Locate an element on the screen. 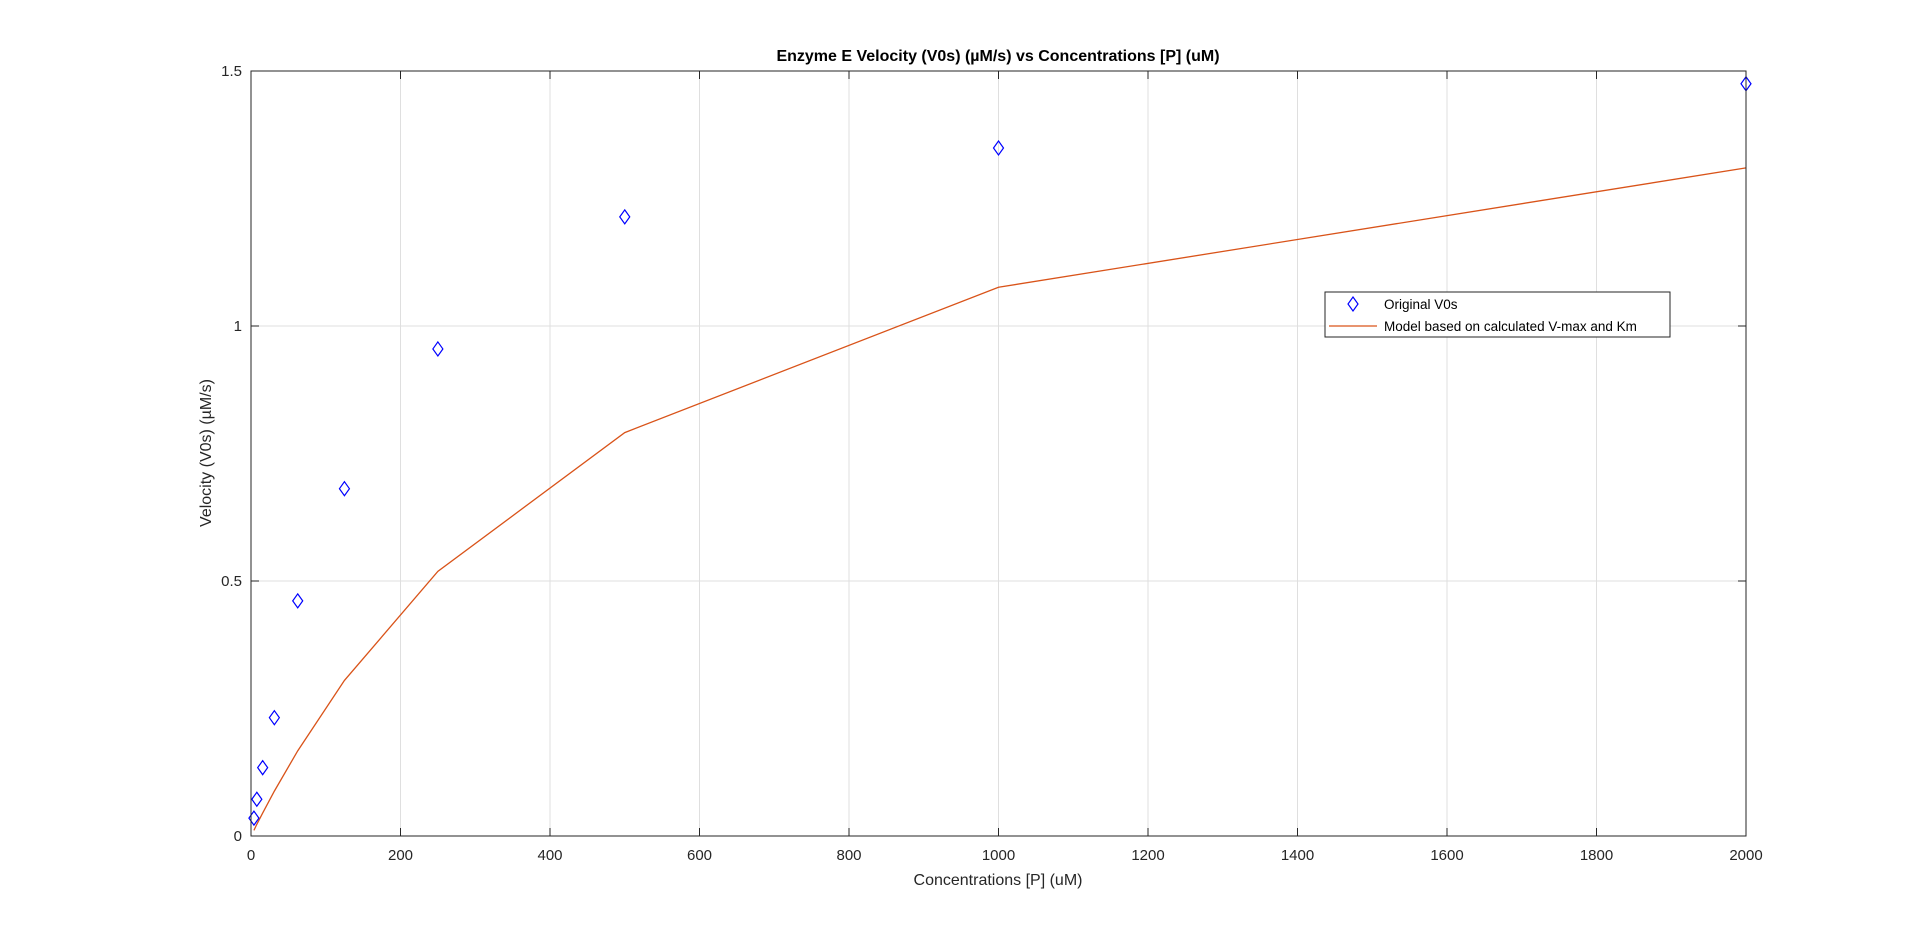 Image resolution: width=1920 pixels, height=936 pixels. y-tick-label: 1.5 is located at coordinates (231, 71).